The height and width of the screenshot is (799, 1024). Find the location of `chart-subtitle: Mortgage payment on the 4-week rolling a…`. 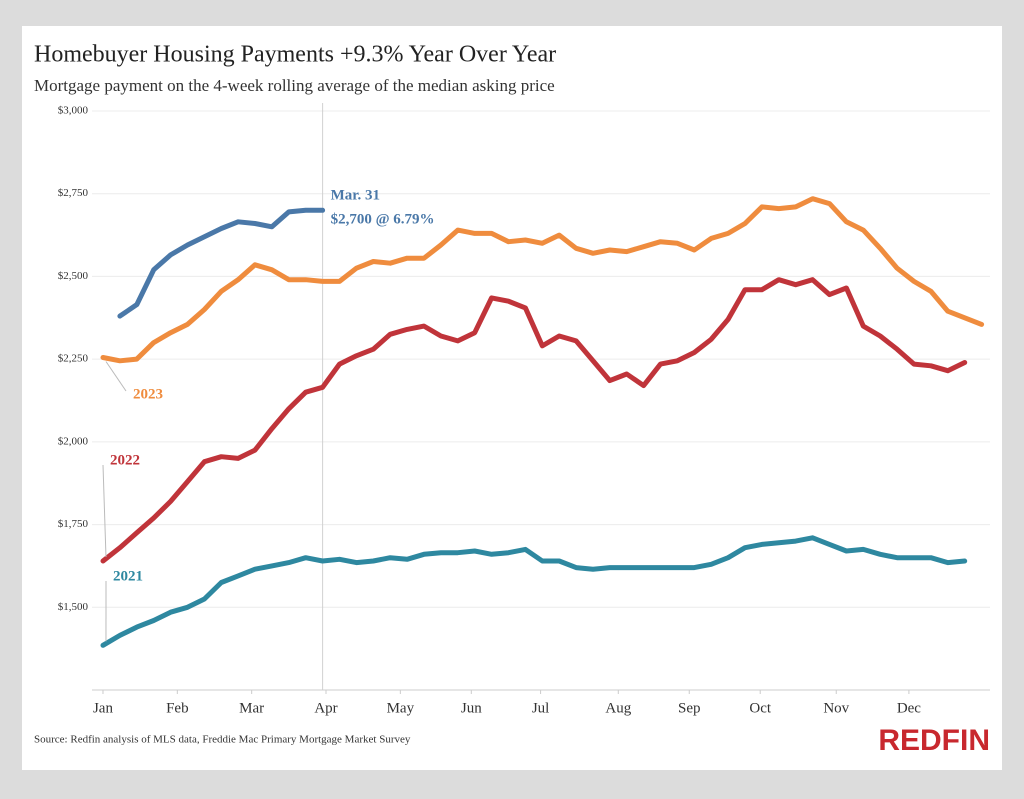

chart-subtitle: Mortgage payment on the 4-week rolling a… is located at coordinates (294, 85).